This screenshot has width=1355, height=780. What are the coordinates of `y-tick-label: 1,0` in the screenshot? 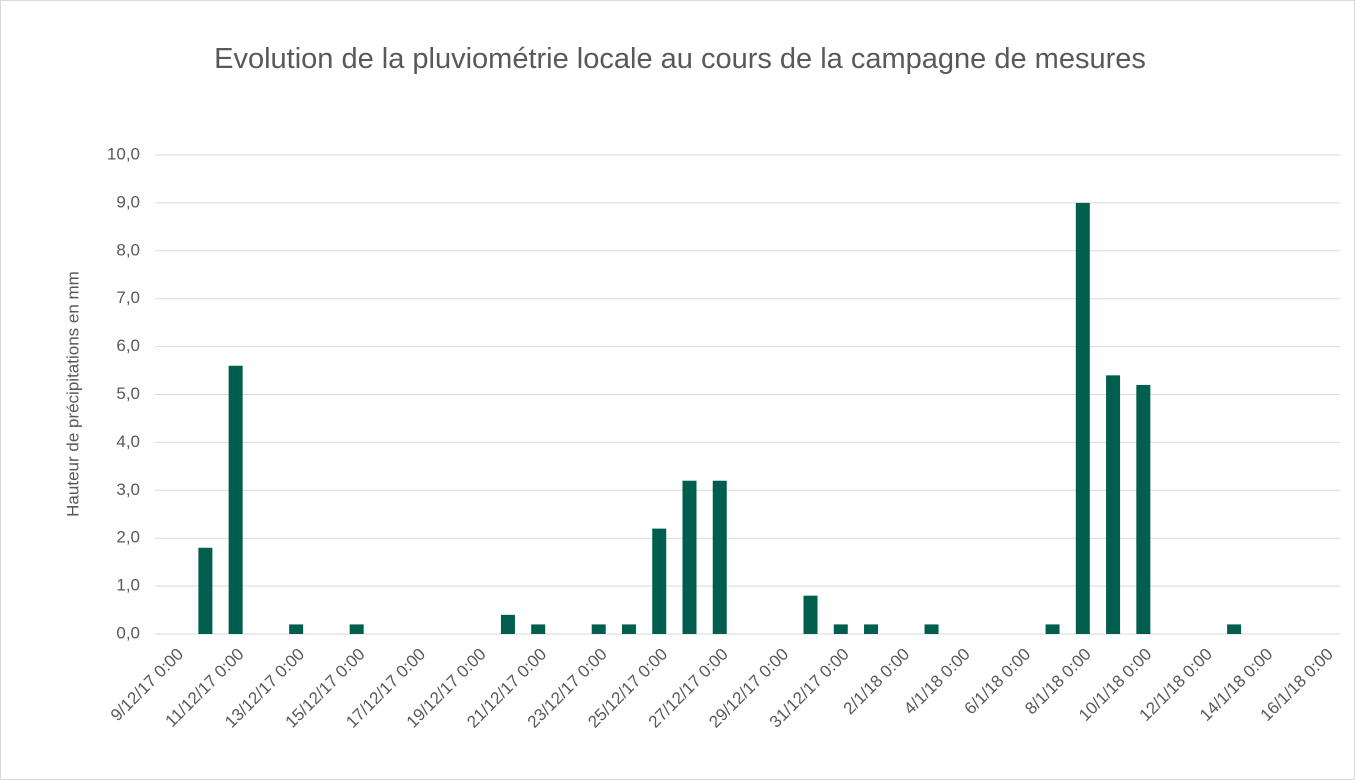 It's located at (128, 585).